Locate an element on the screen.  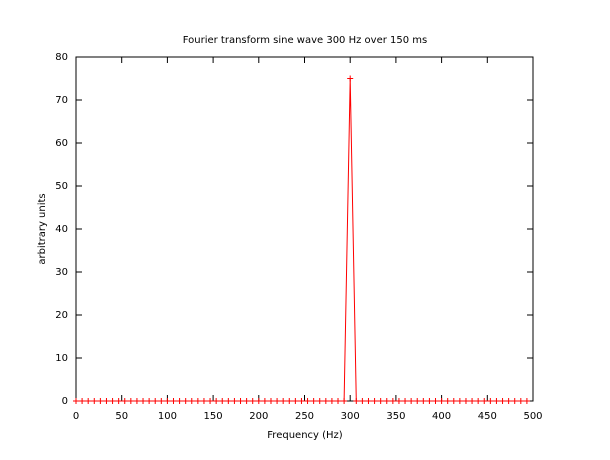
y-tick-label: 20 is located at coordinates (61, 315).